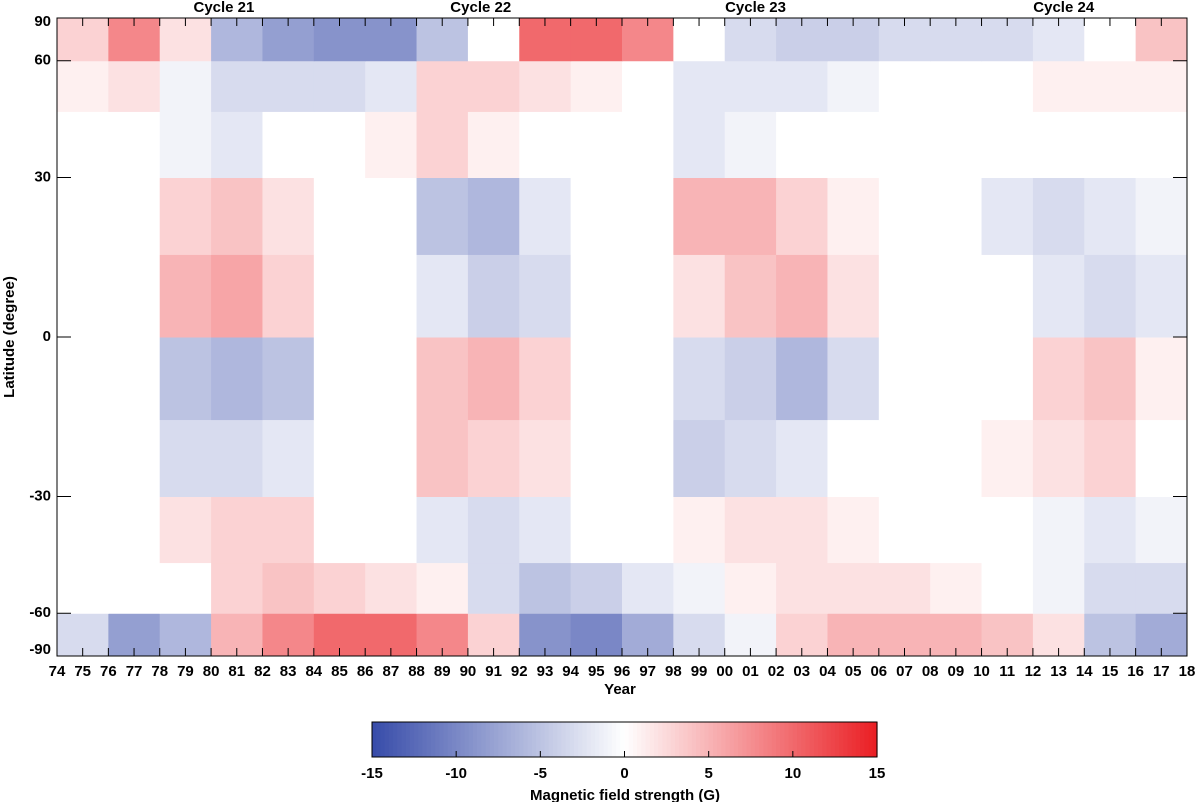 Image resolution: width=1200 pixels, height=807 pixels. Describe the element at coordinates (673, 671) in the screenshot. I see `x-tick-label: 98` at that location.